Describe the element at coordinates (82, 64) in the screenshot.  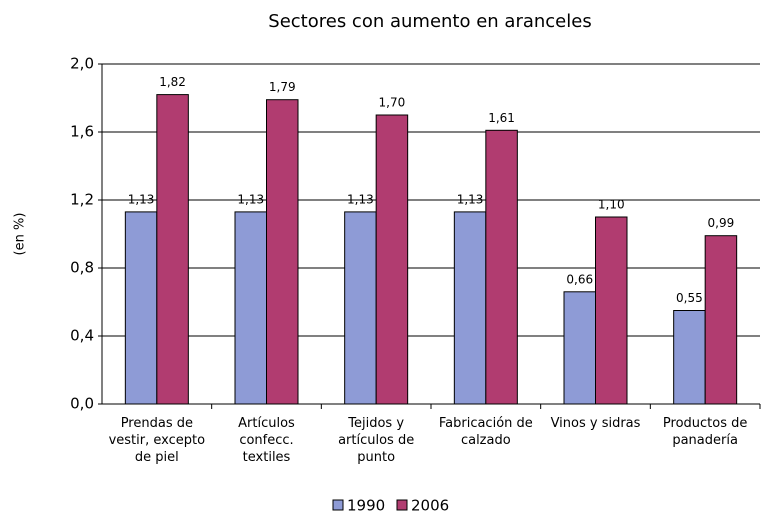
I see `y-tick-label: 2,0` at that location.